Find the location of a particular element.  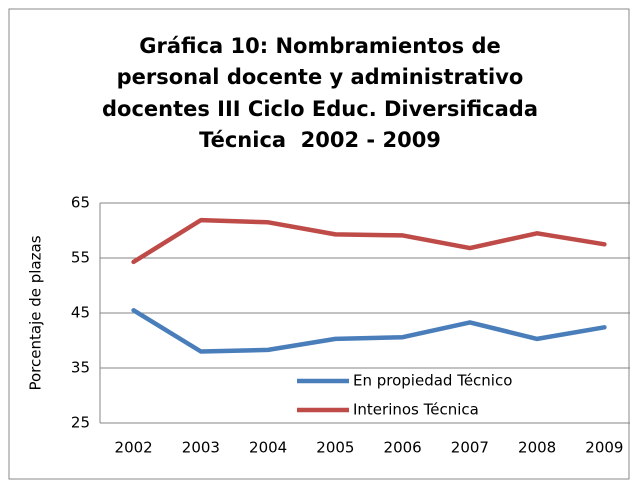

chart-title: personal docente y administrativo is located at coordinates (320, 77).